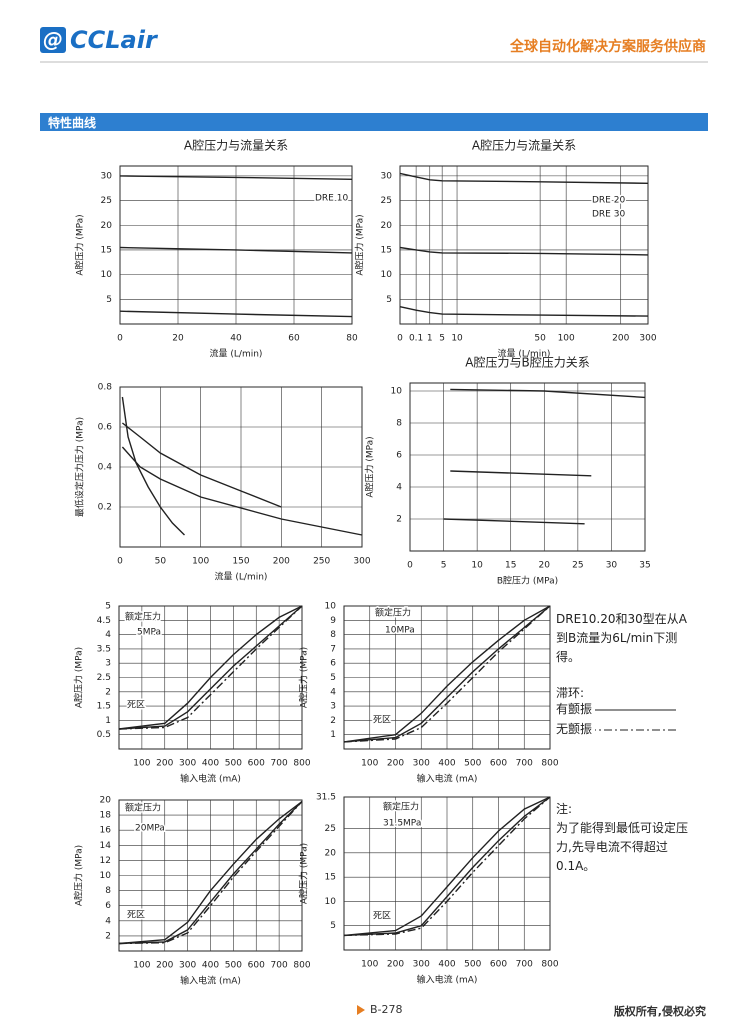 The width and height of the screenshot is (750, 1035). What do you see at coordinates (106, 816) in the screenshot?
I see `y-tick-label: 18` at bounding box center [106, 816].